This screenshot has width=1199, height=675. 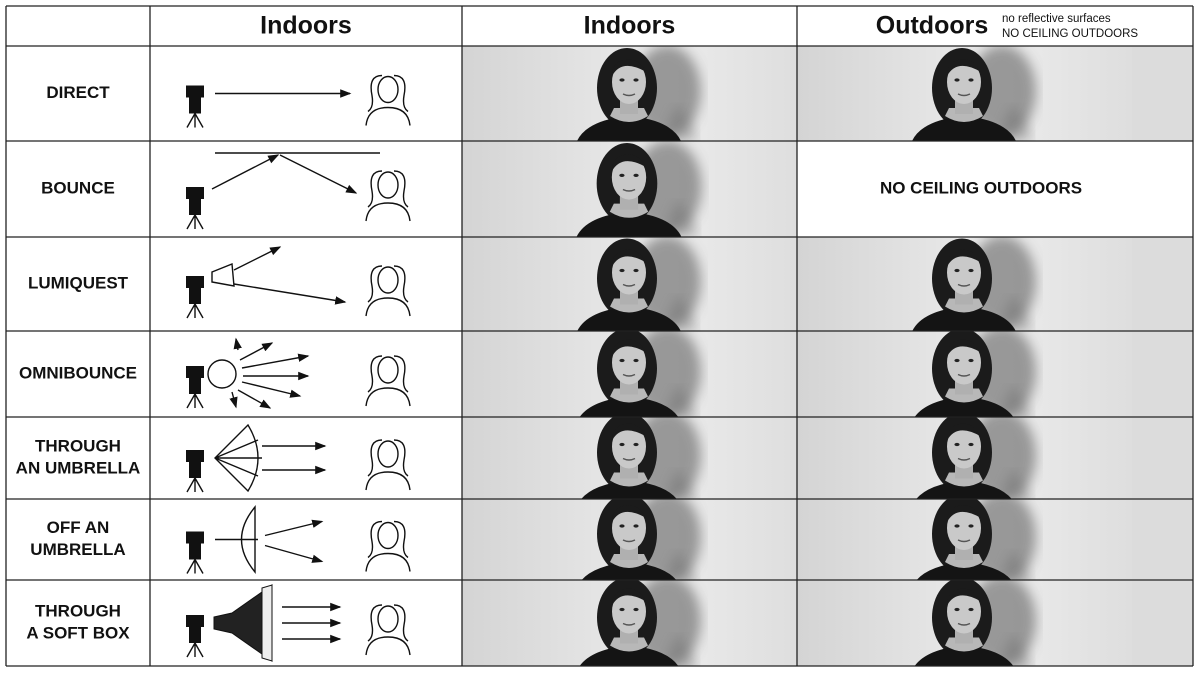 I want to click on diffuser, so click(x=222, y=374).